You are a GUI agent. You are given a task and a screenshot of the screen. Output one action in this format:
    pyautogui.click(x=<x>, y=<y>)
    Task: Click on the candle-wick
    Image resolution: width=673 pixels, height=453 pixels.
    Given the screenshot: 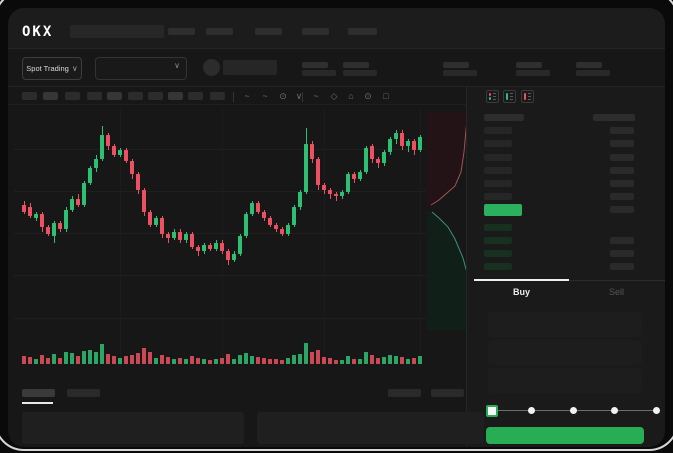 What is the action you would take?
    pyautogui.click(x=408, y=146)
    